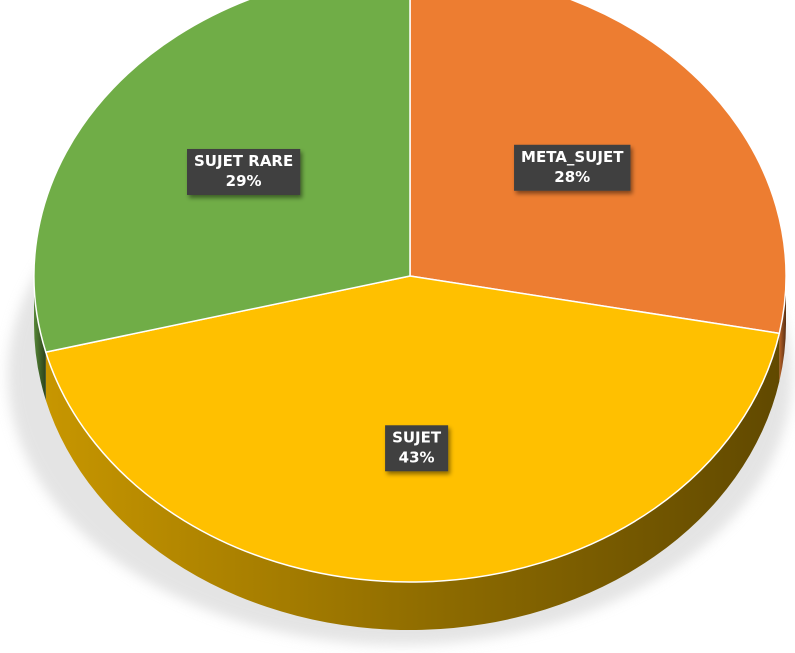  What do you see at coordinates (572, 157) in the screenshot?
I see `data-label-category: META_SUJET` at bounding box center [572, 157].